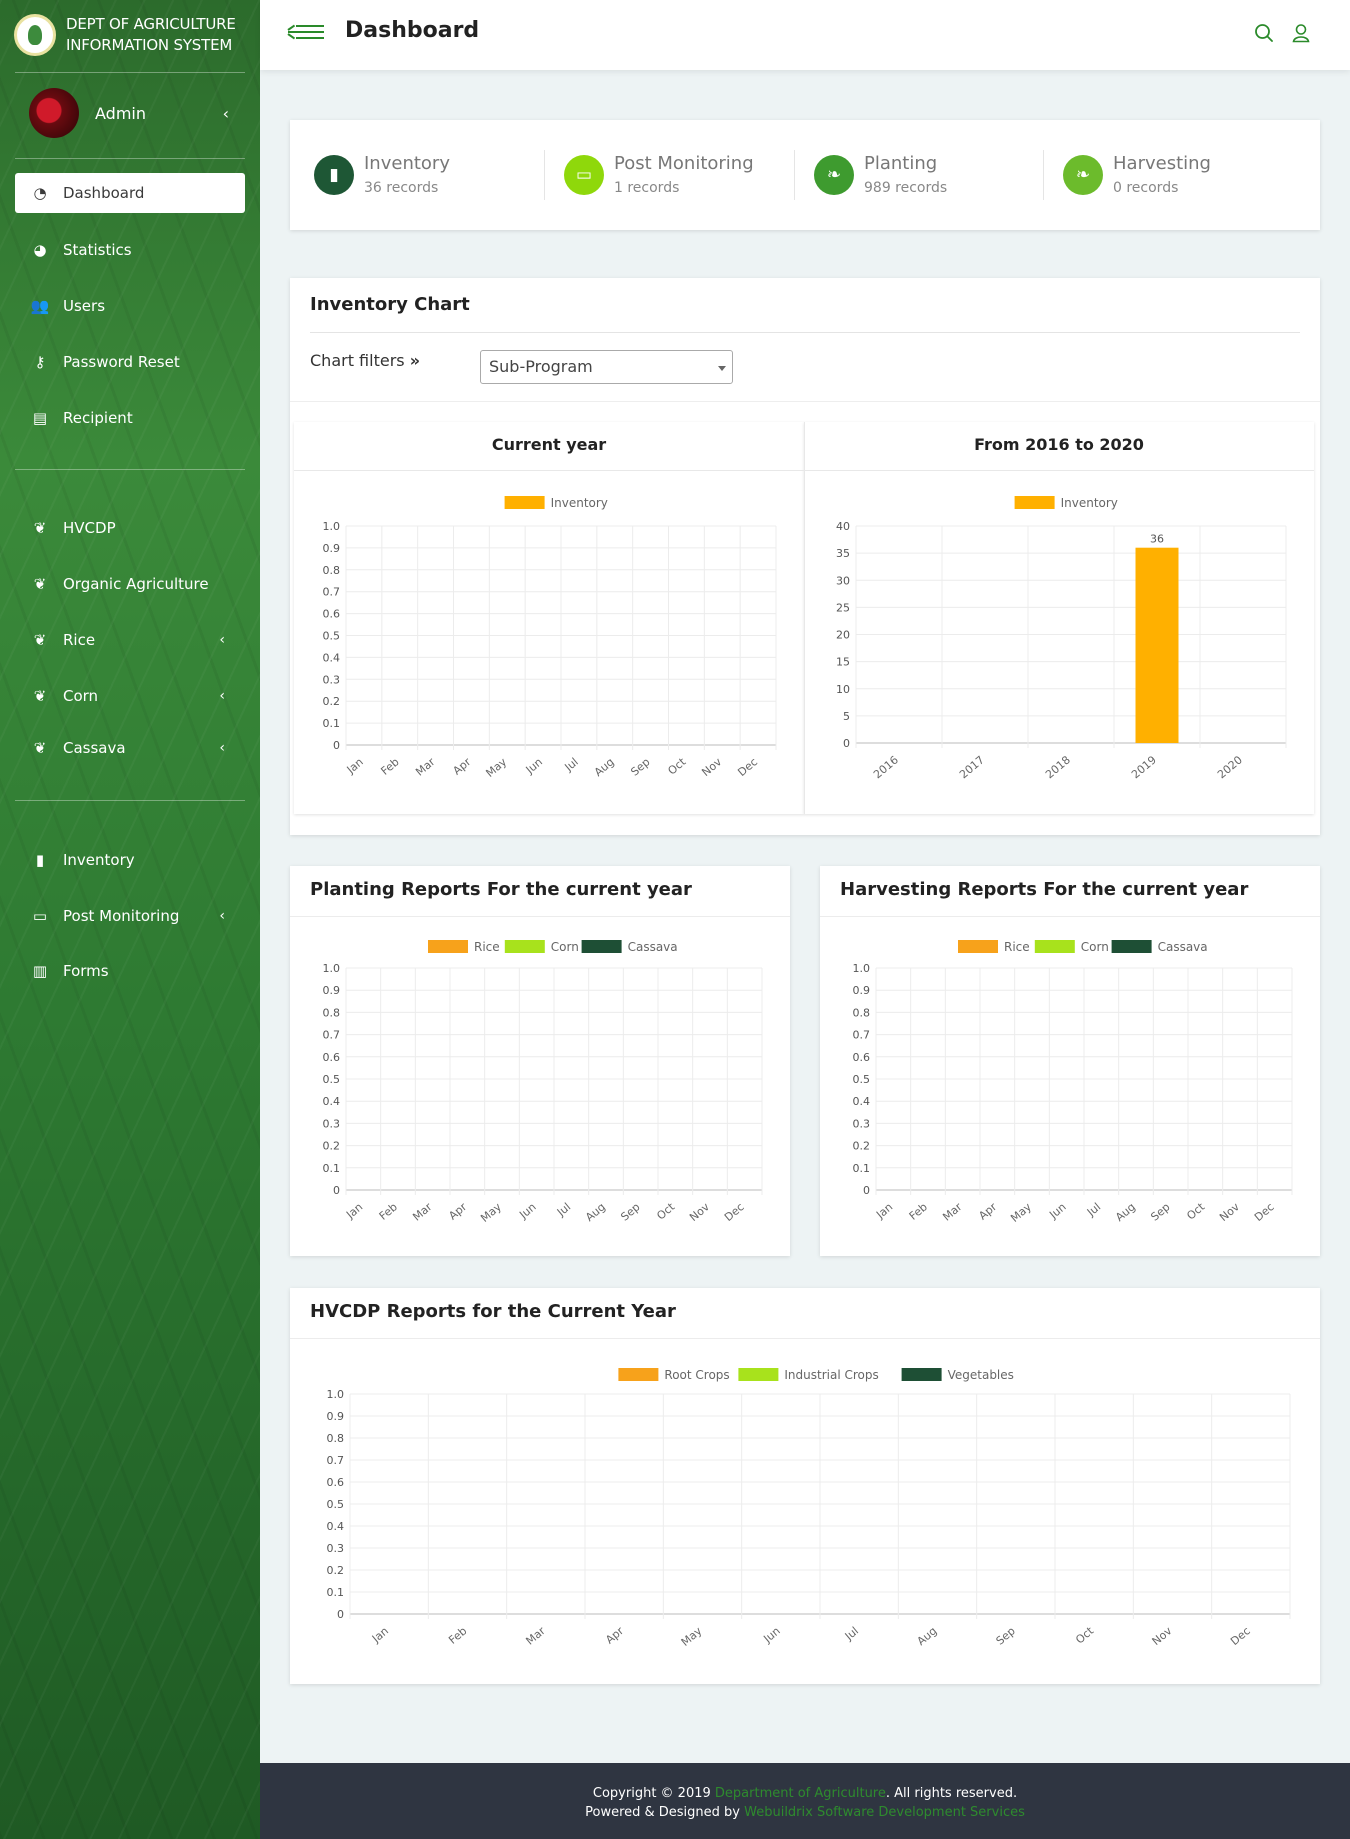 This screenshot has width=1350, height=1839. I want to click on legend-label: Root Crops, so click(696, 1375).